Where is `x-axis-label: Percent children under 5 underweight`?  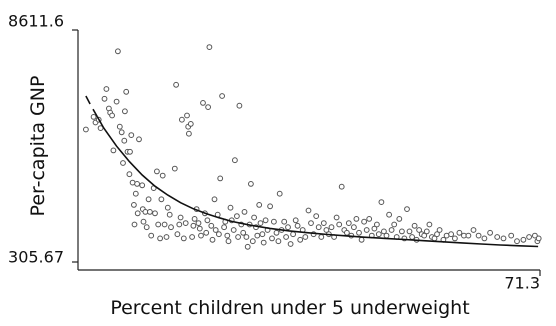
x-axis-label: Percent children under 5 underweight is located at coordinates (289, 308).